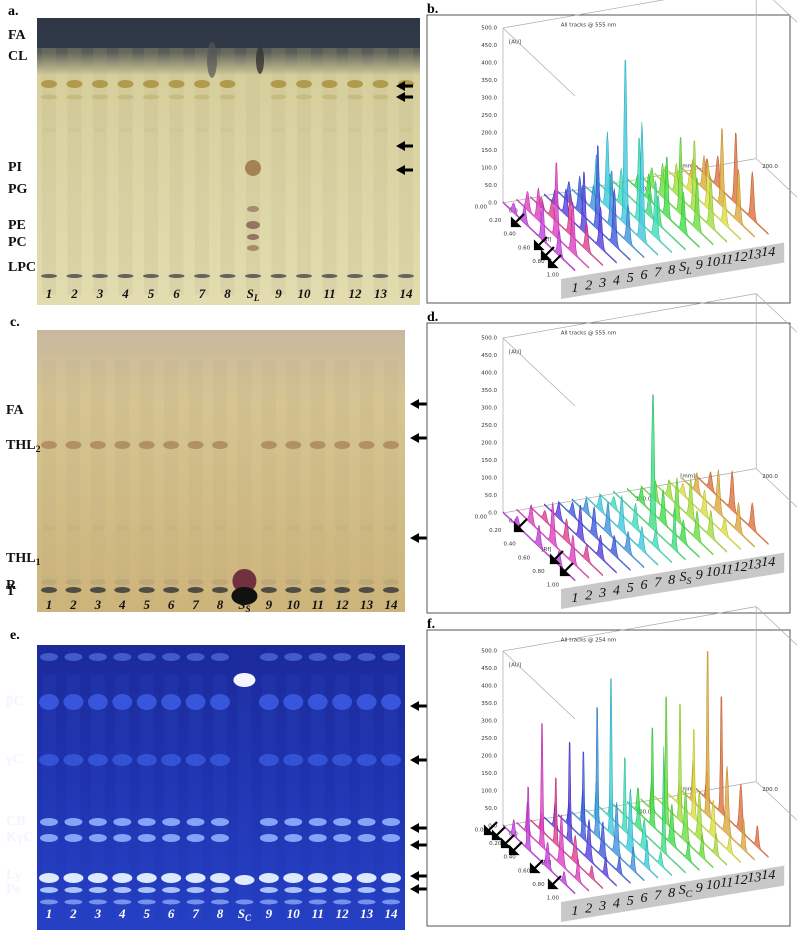  I want to click on au-tick-label: 350.0, so click(489, 391).